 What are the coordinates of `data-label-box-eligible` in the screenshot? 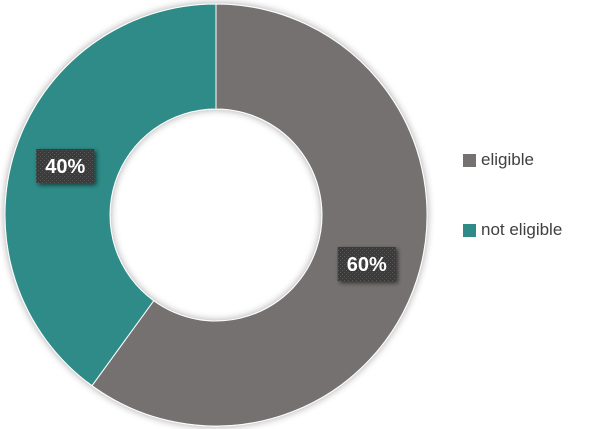 It's located at (366, 263).